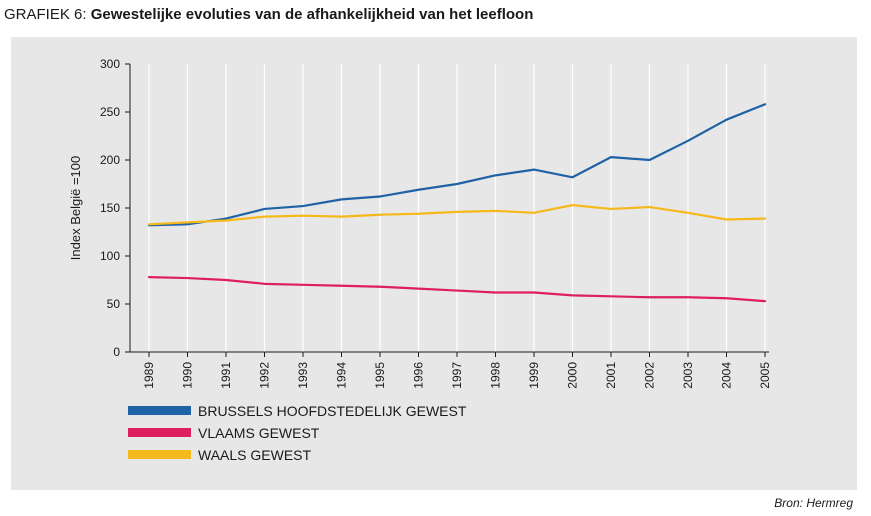 This screenshot has width=871, height=516. What do you see at coordinates (149, 375) in the screenshot?
I see `x-tick-label-1989: 1989` at bounding box center [149, 375].